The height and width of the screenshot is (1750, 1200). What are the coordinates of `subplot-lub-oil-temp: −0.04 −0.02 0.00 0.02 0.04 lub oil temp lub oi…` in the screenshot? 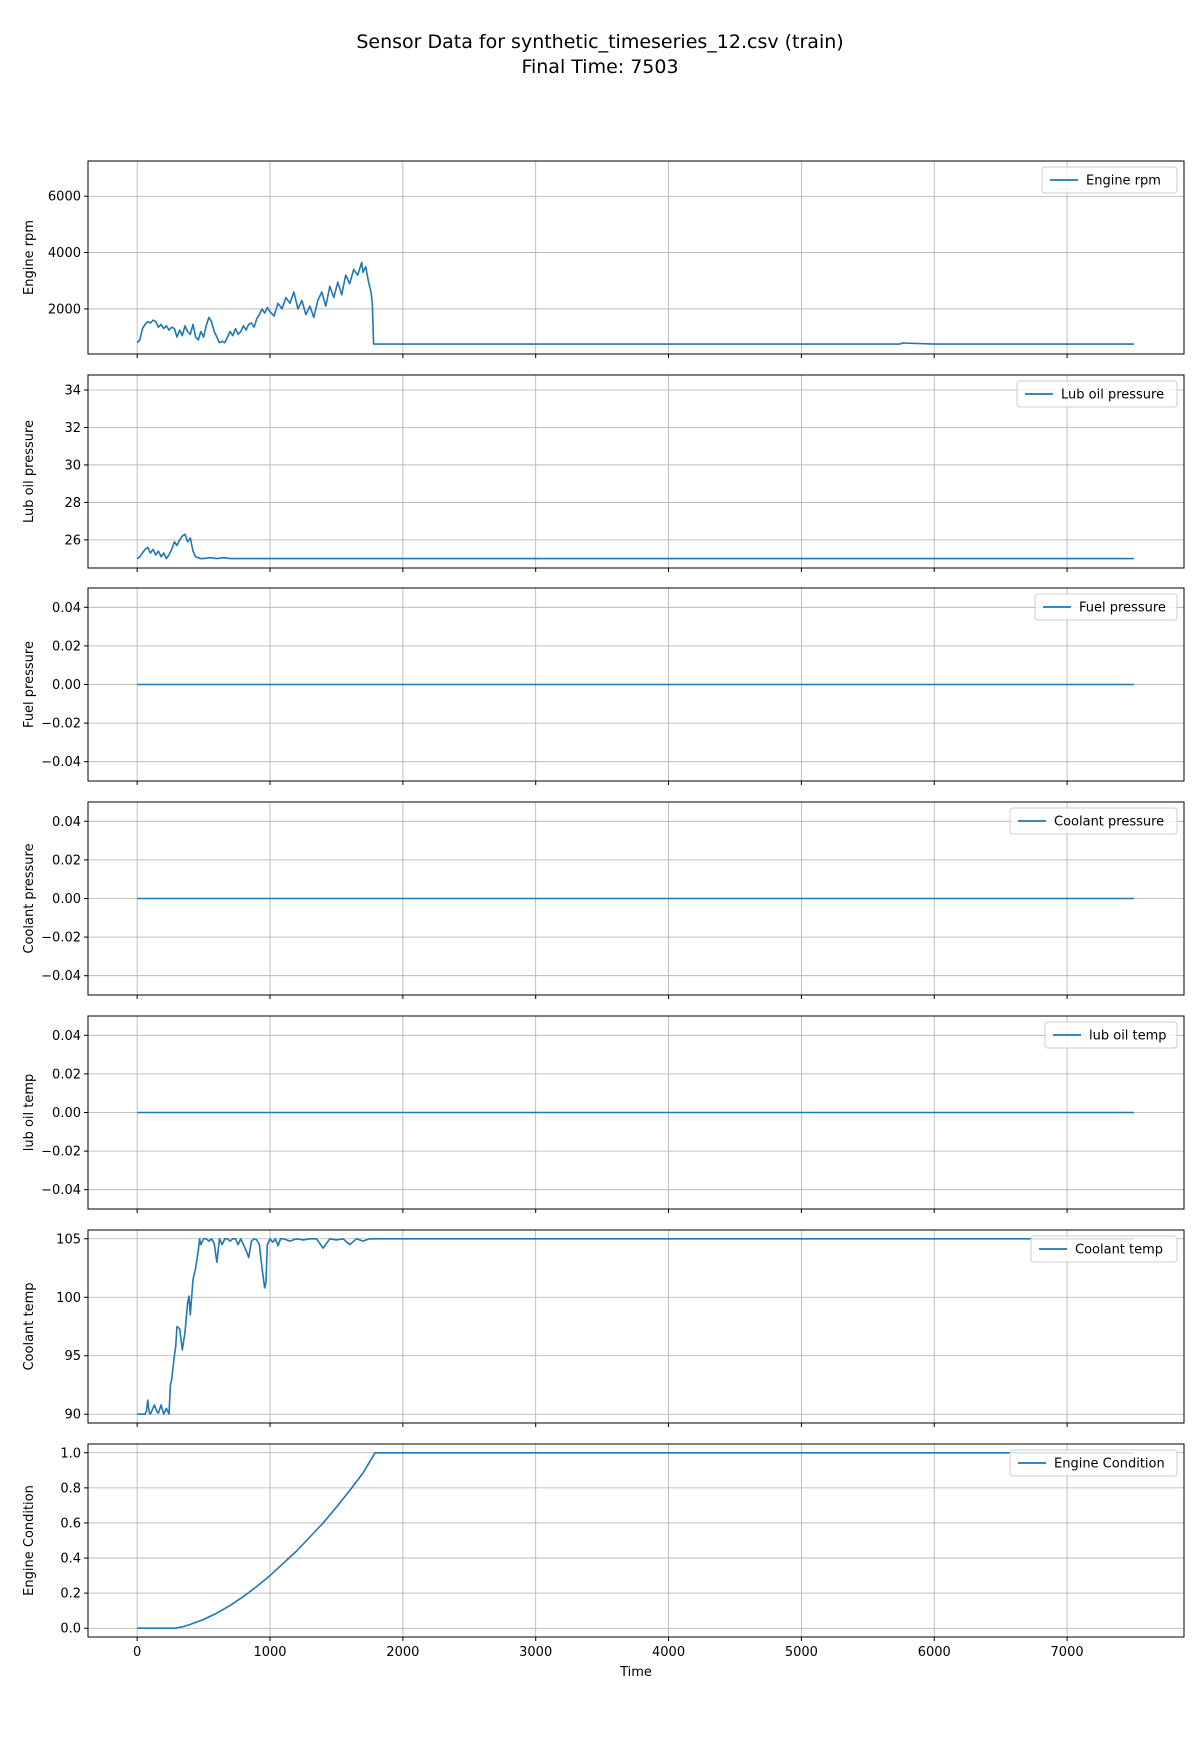 It's located at (603, 1114).